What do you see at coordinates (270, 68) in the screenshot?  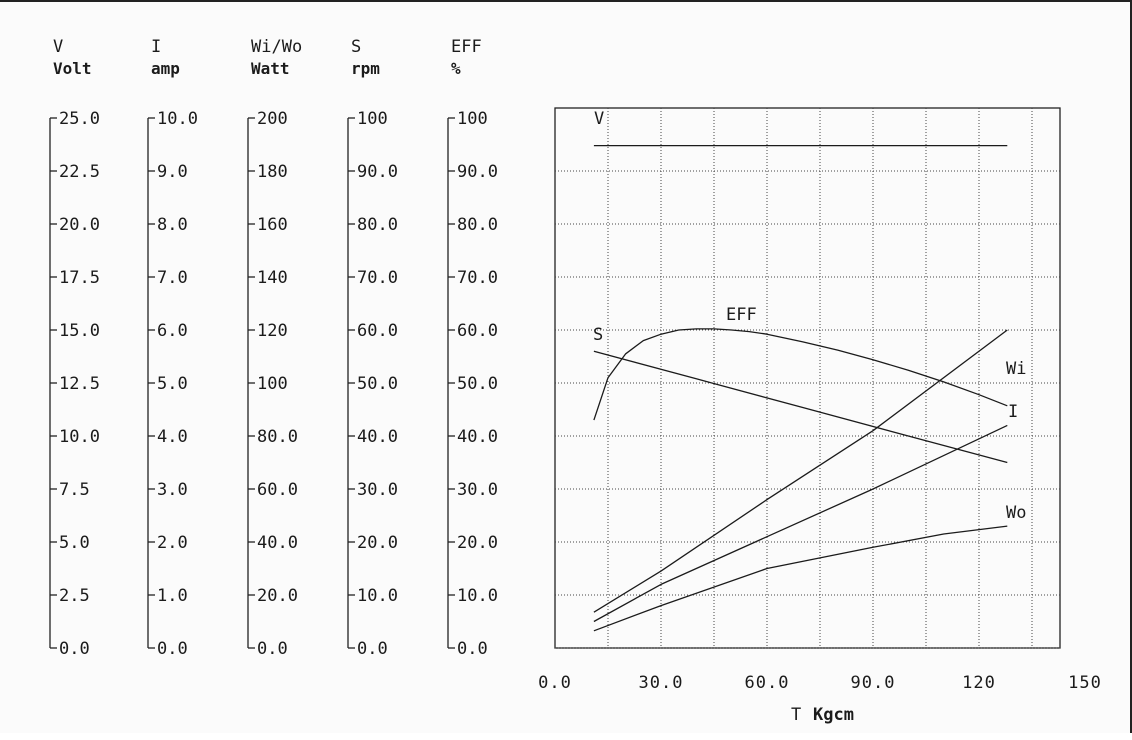 I see `axis-unit-W: Watt` at bounding box center [270, 68].